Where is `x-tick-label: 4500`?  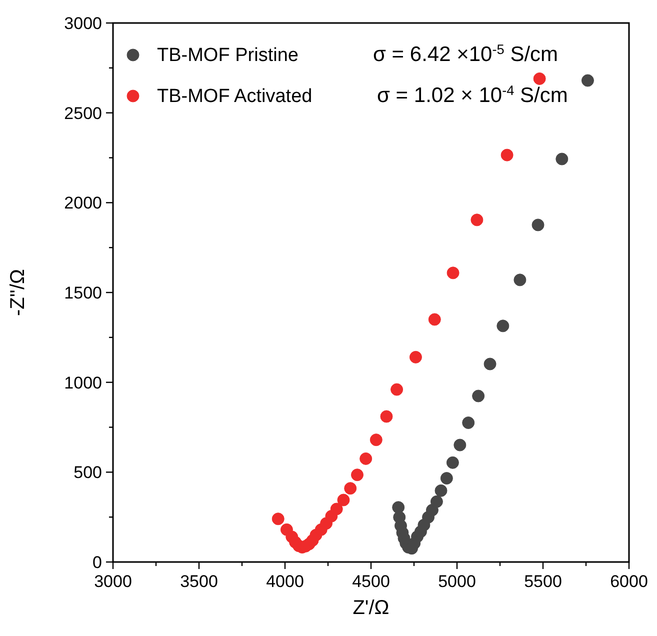
x-tick-label: 4500 is located at coordinates (371, 581).